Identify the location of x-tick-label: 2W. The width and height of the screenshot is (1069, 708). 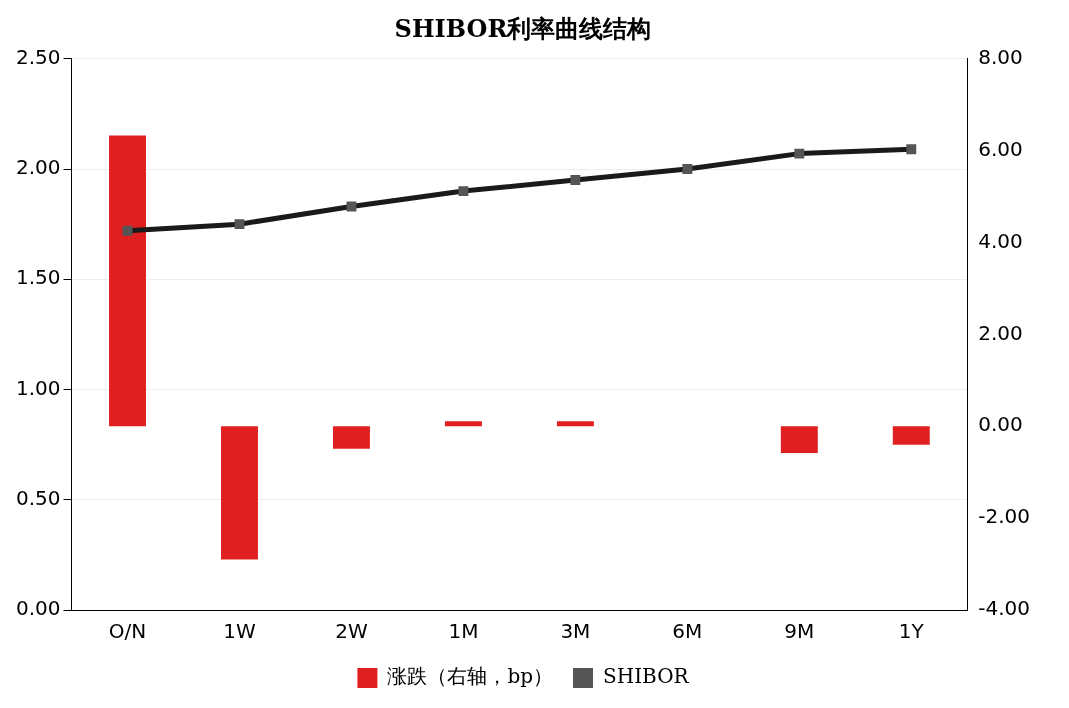
(351, 631).